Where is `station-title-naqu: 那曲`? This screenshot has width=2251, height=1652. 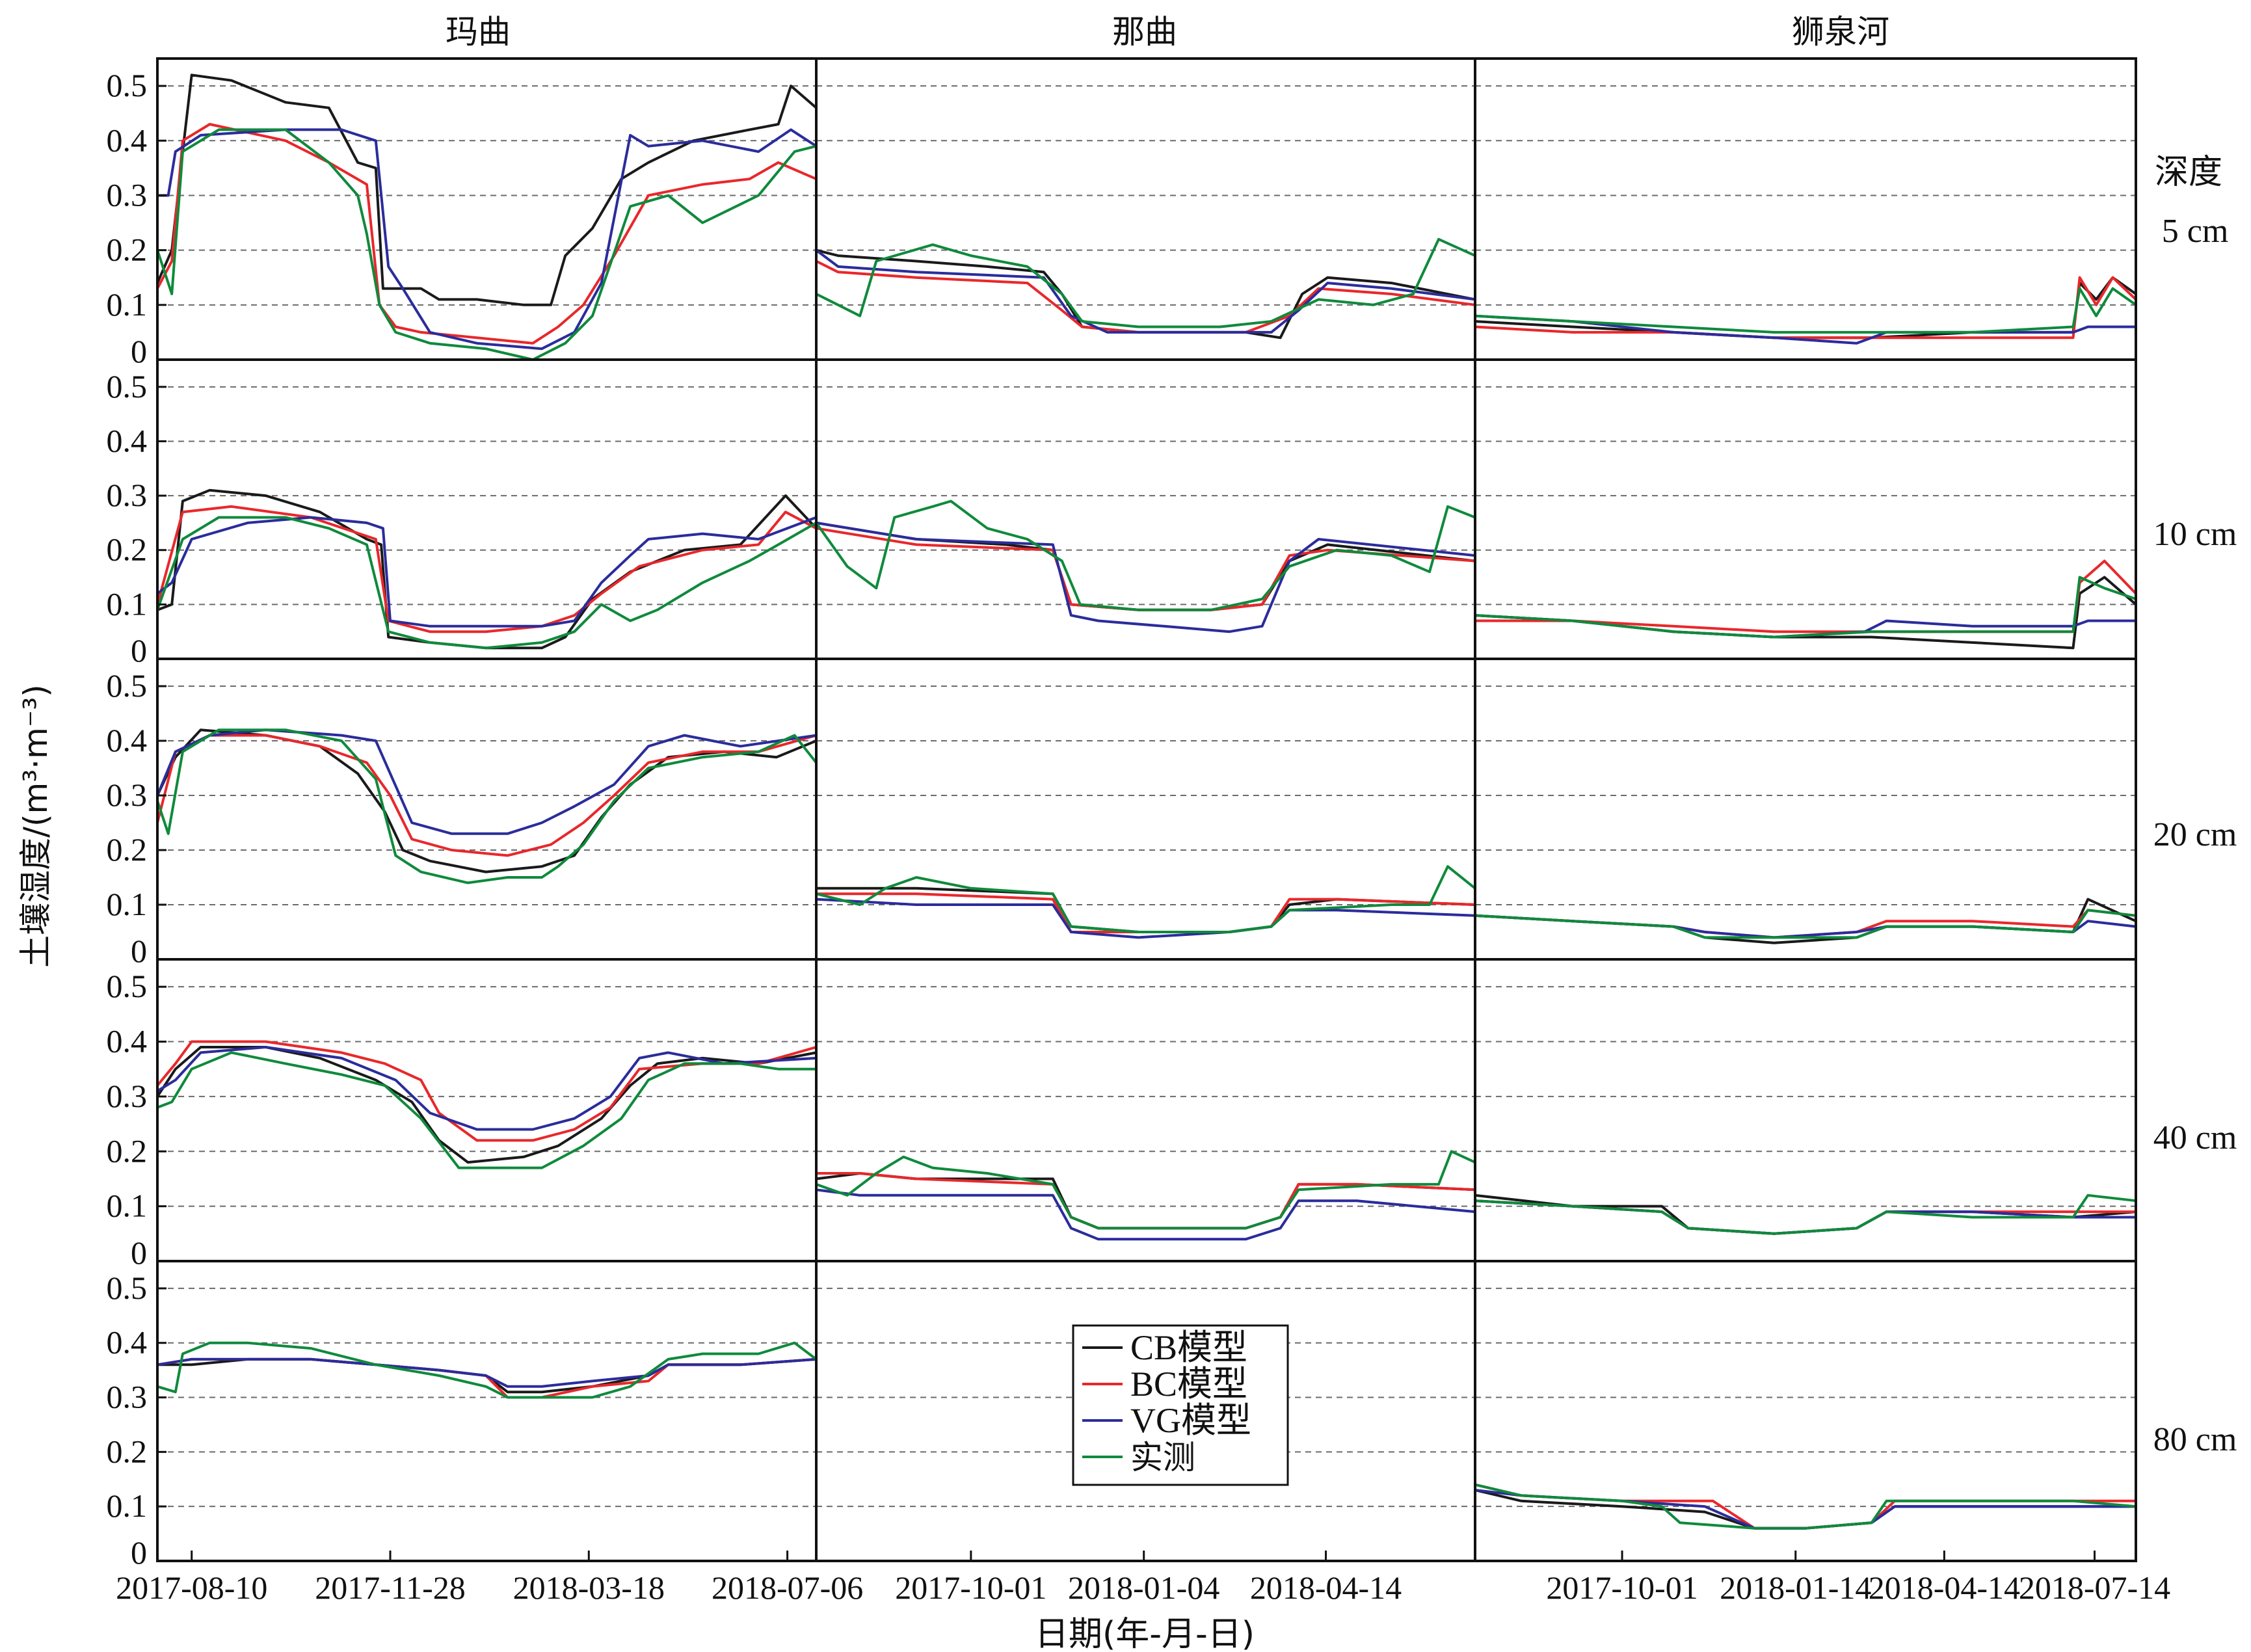 station-title-naqu: 那曲 is located at coordinates (1144, 32).